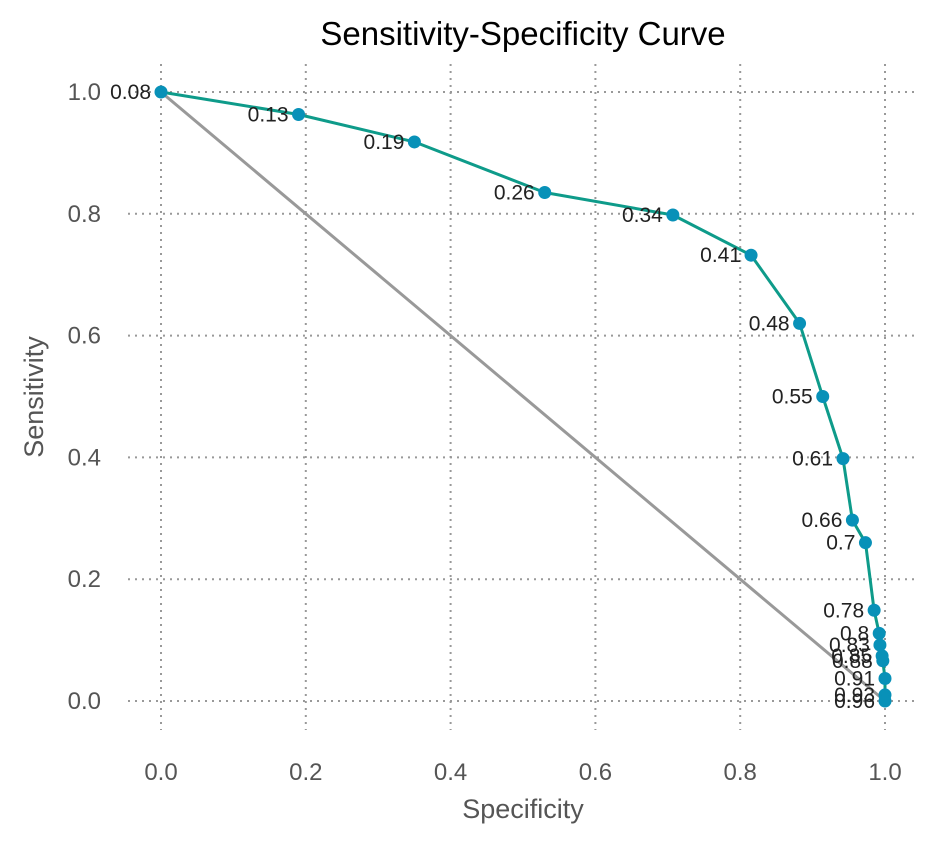  What do you see at coordinates (84, 701) in the screenshot?
I see `y-tick-label: 0.0` at bounding box center [84, 701].